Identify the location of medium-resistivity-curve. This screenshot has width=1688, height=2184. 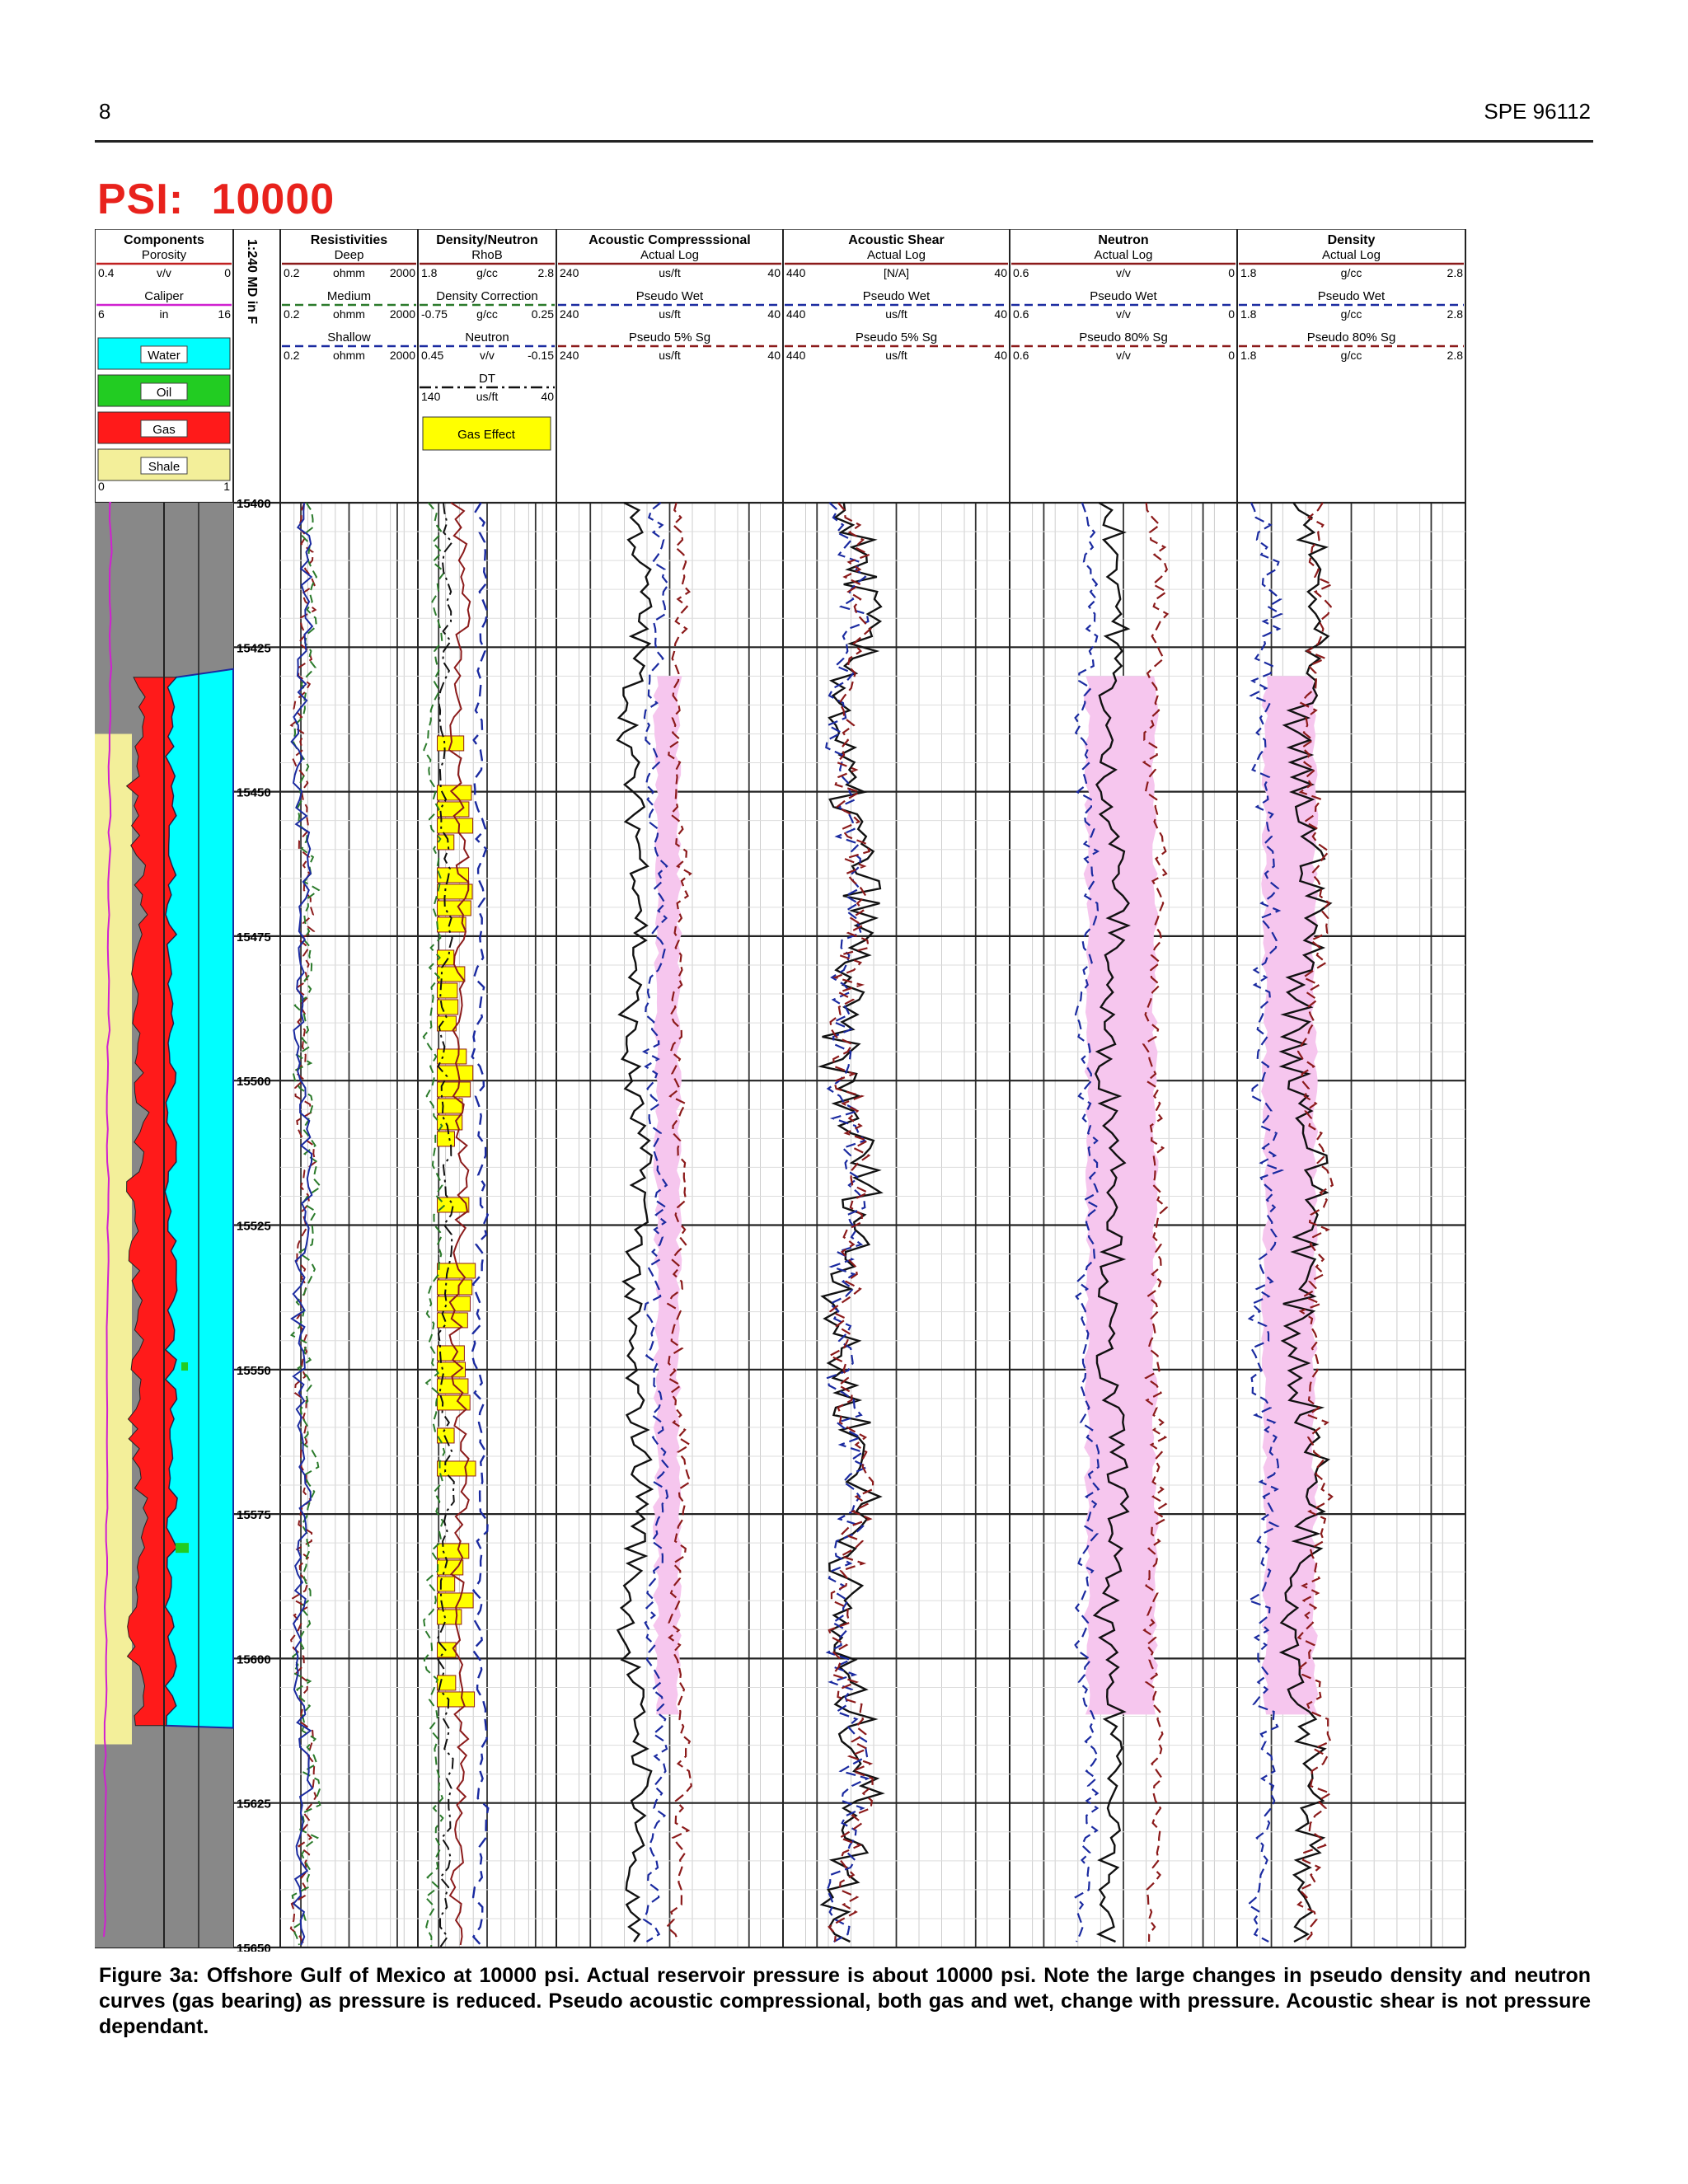
(305, 1224).